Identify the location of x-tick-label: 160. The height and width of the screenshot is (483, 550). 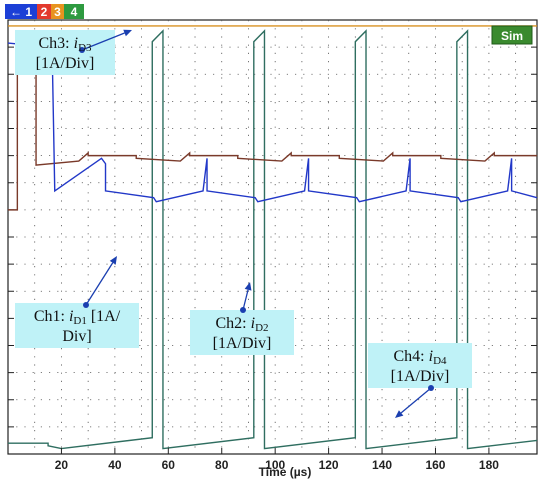
(435, 465).